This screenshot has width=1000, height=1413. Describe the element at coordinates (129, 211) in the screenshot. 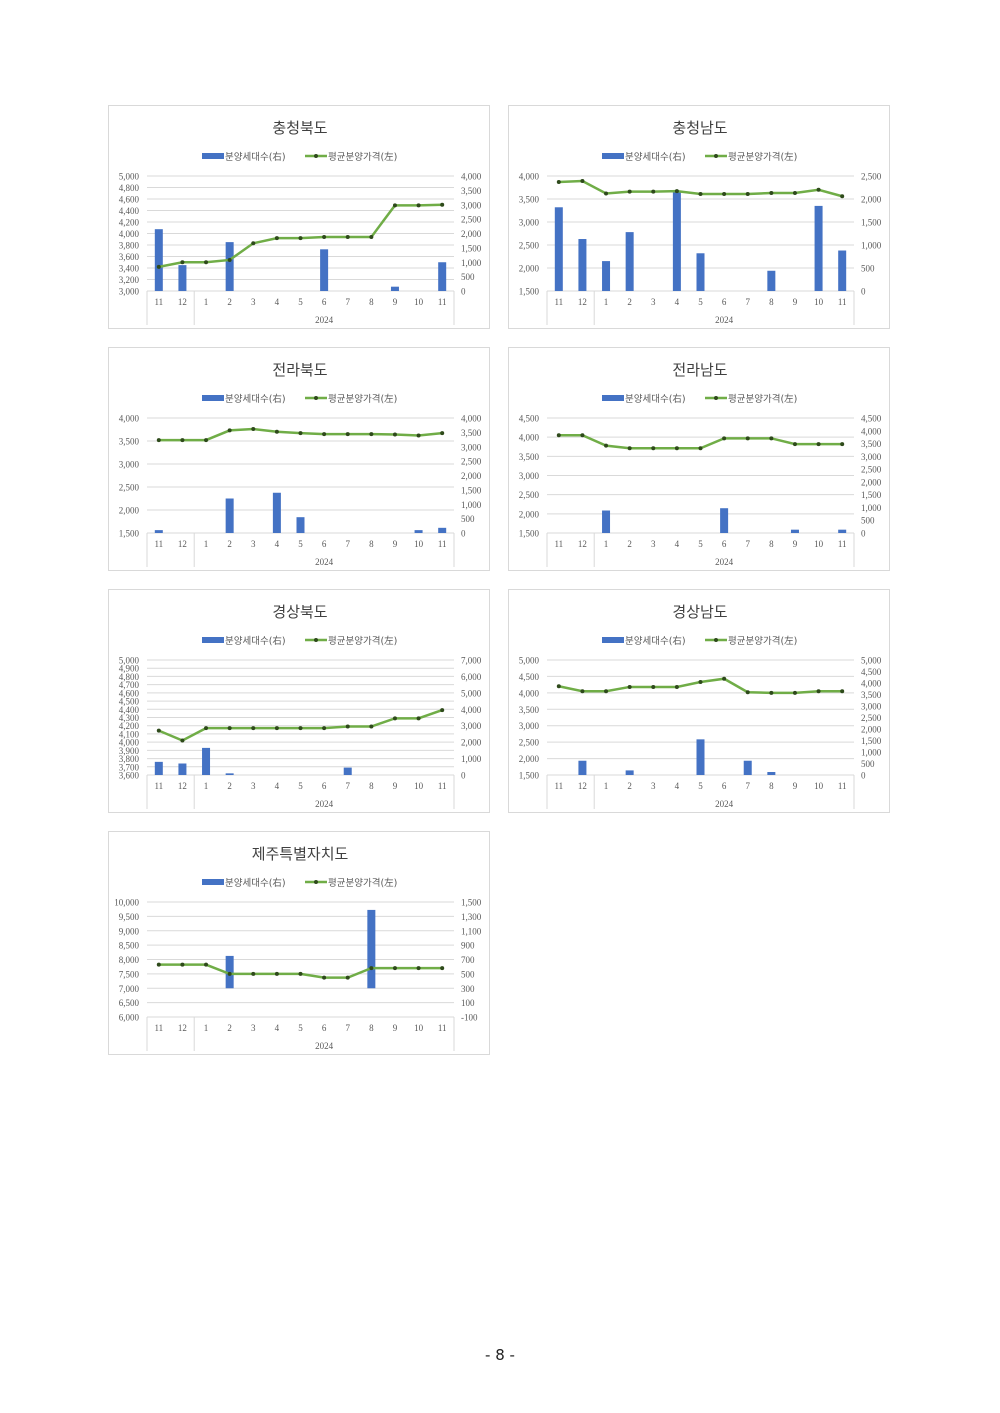

I see `left-tick-label: 4,400` at that location.